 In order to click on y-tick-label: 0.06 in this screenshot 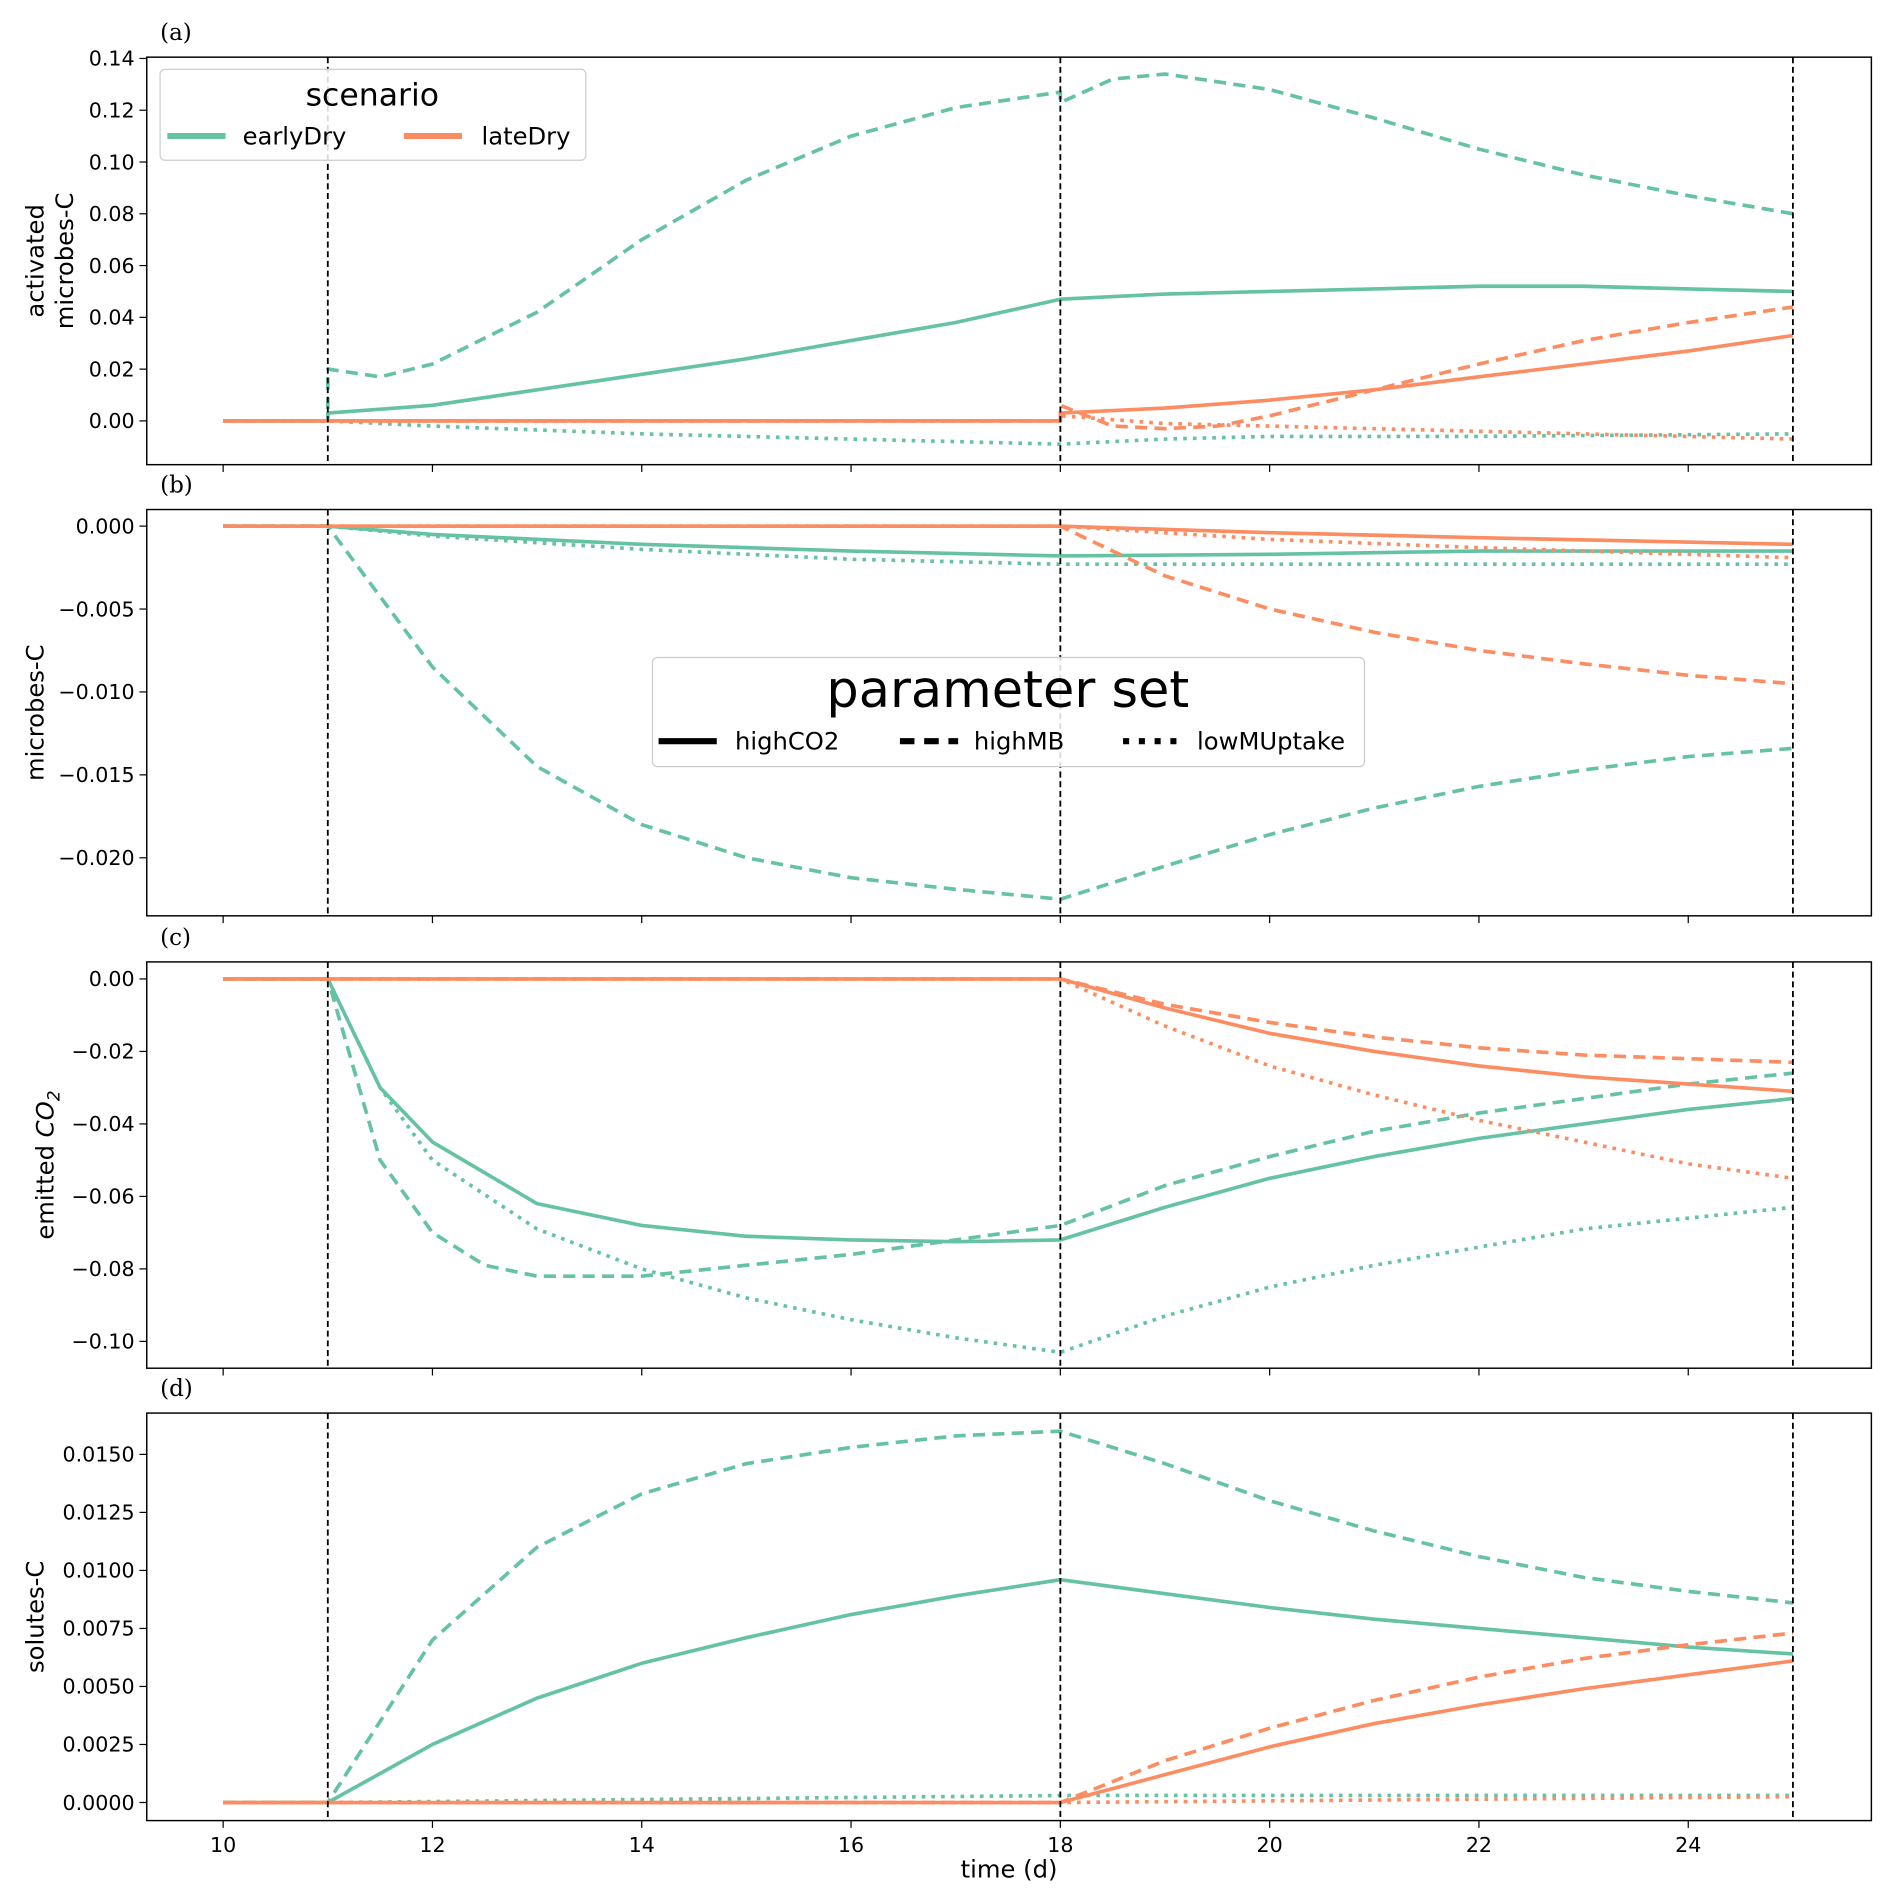, I will do `click(112, 266)`.